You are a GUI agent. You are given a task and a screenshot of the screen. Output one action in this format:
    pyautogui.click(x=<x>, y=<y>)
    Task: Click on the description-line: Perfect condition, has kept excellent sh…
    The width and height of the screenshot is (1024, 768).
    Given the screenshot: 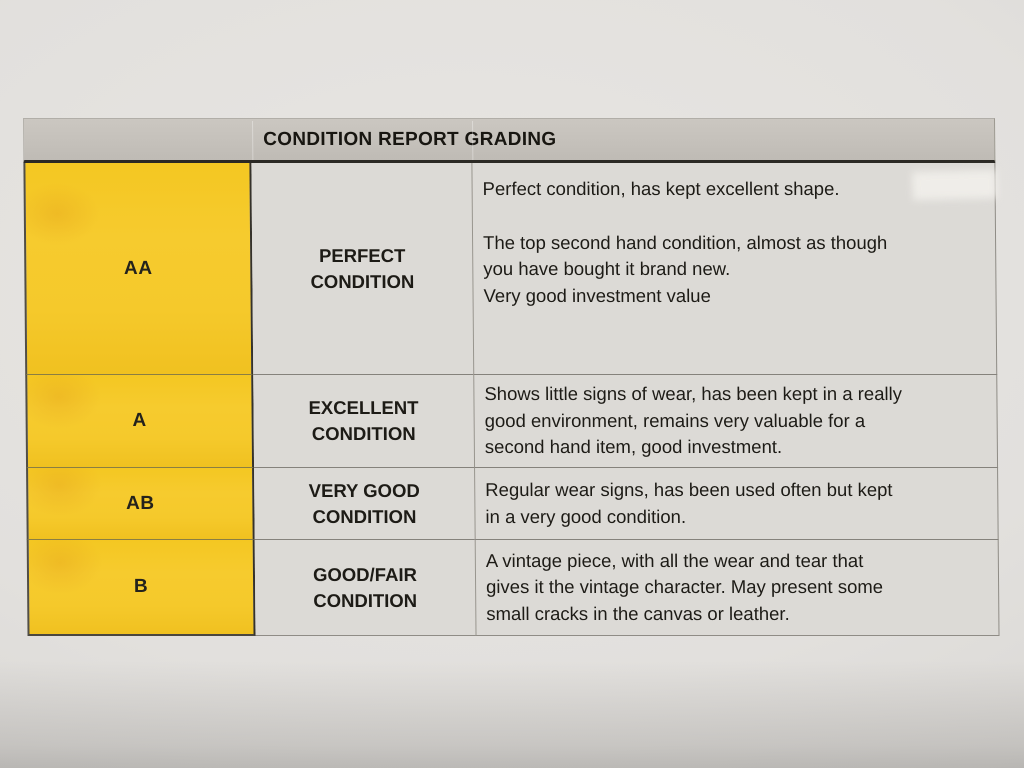 What is the action you would take?
    pyautogui.click(x=661, y=188)
    